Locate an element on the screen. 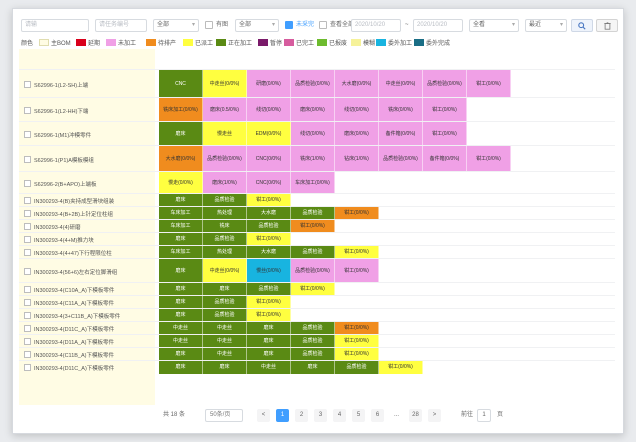 This screenshot has width=636, height=442. part-name: IN300293-4(C11A_A)下模板零件 is located at coordinates (74, 304).